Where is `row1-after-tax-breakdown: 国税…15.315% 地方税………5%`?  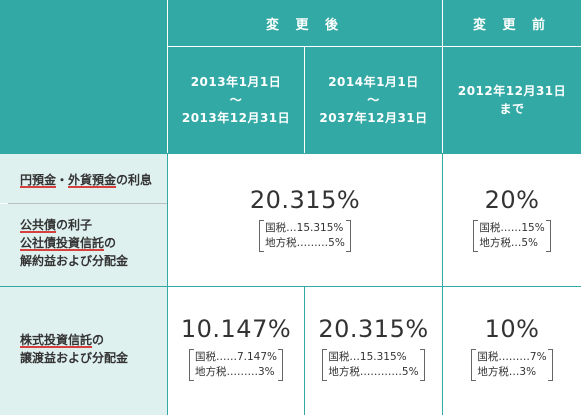 row1-after-tax-breakdown: 国税…15.315% 地方税………5% is located at coordinates (305, 236).